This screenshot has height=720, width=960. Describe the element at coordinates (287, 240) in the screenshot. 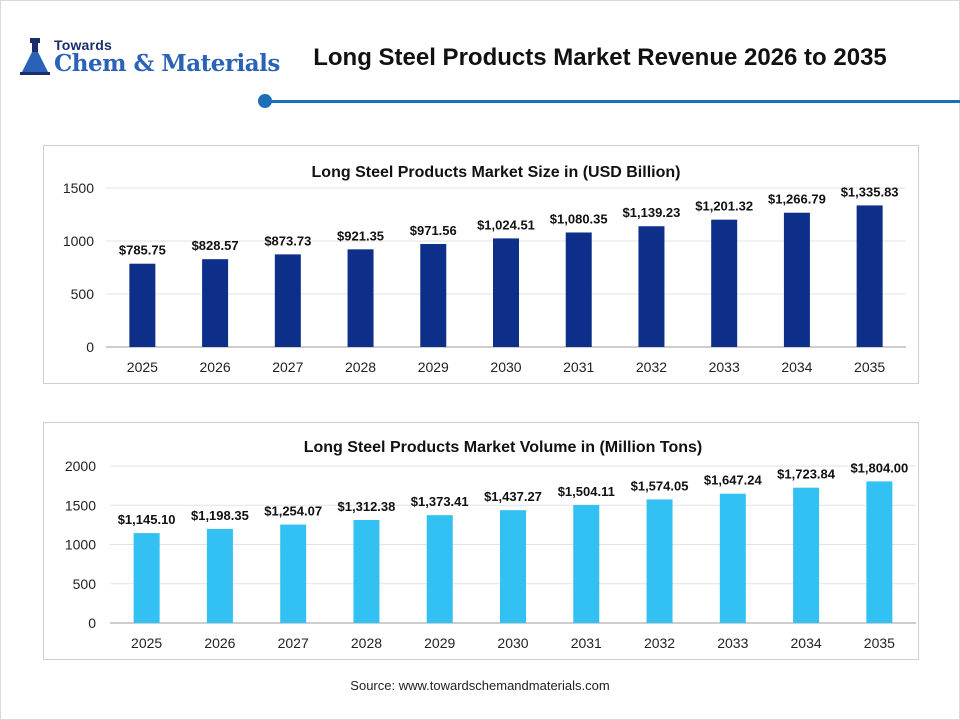

I see `data-label-2027: $873.73` at that location.